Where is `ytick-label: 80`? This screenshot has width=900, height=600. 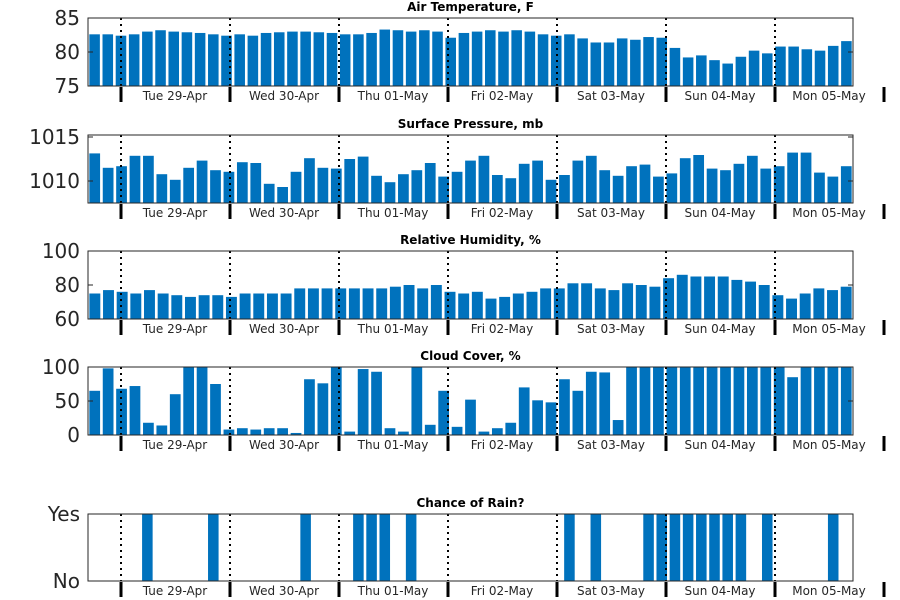
ytick-label: 80 is located at coordinates (67, 285).